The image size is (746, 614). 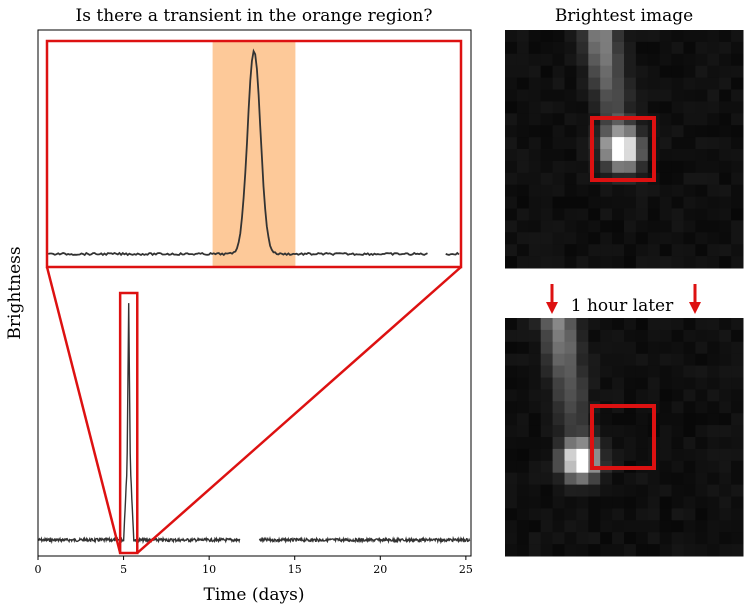 What do you see at coordinates (623, 437) in the screenshot?
I see `source-box` at bounding box center [623, 437].